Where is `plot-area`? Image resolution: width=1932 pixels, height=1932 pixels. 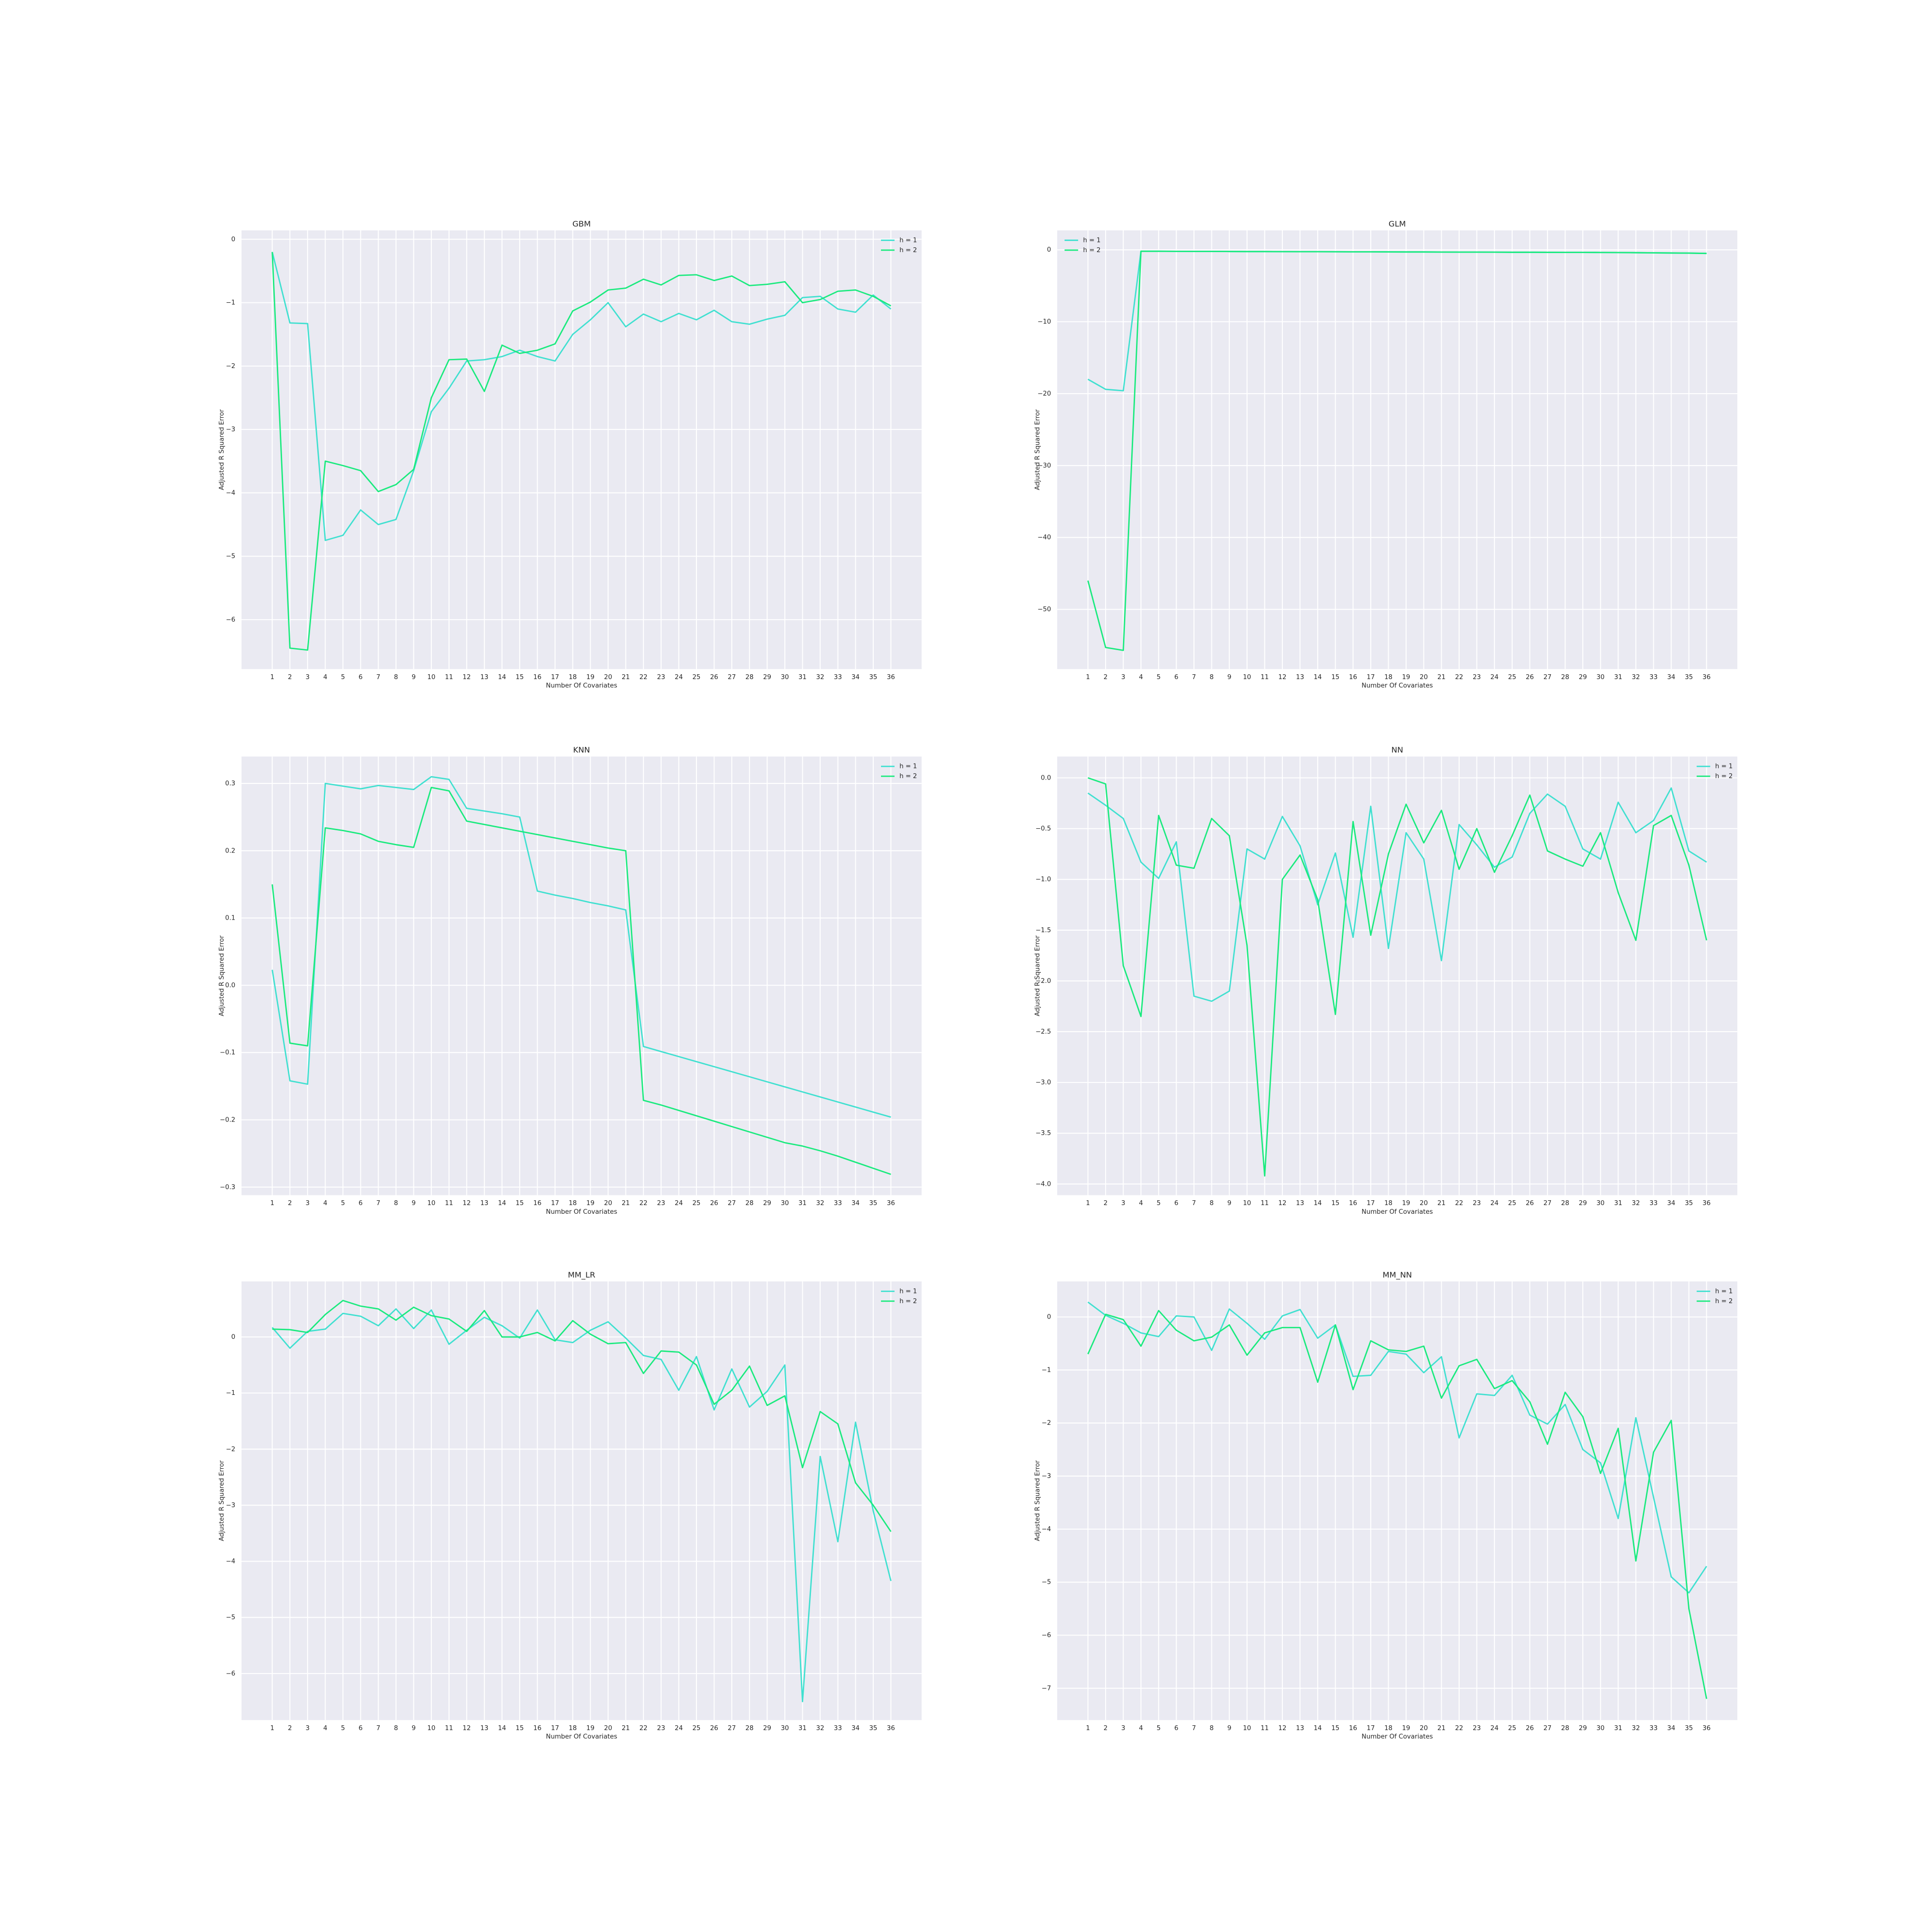
plot-area is located at coordinates (1397, 1500).